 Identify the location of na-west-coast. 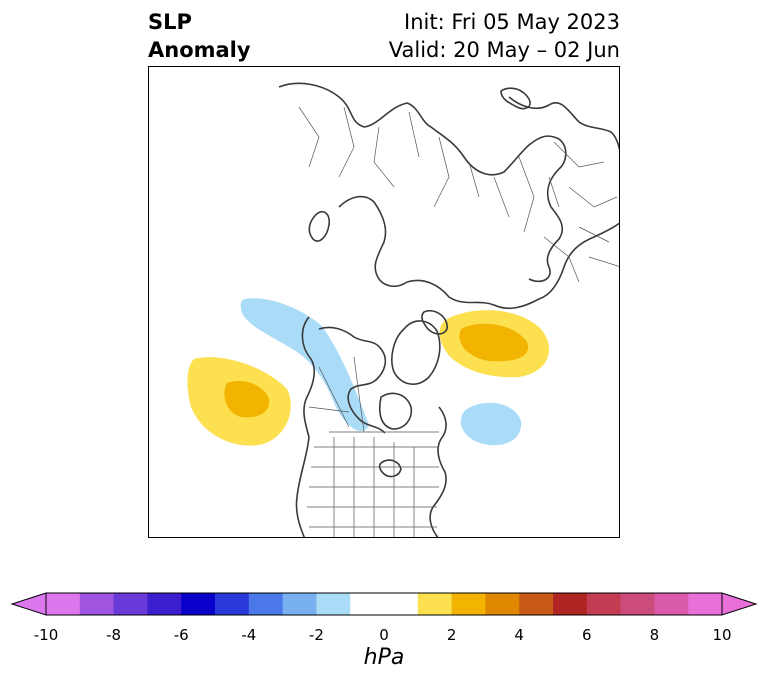
(302, 486).